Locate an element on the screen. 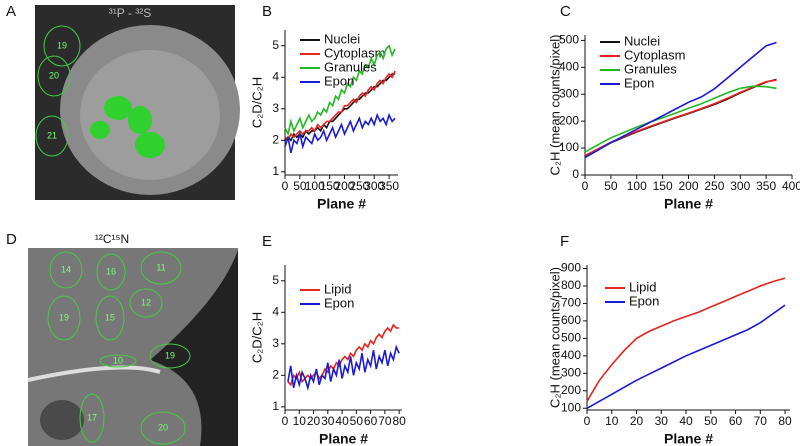 The image size is (800, 446). image-panel-d: 14 16 11 19 12 15 10 19 17 20 ¹²C¹⁵N D is located at coordinates (122, 338).